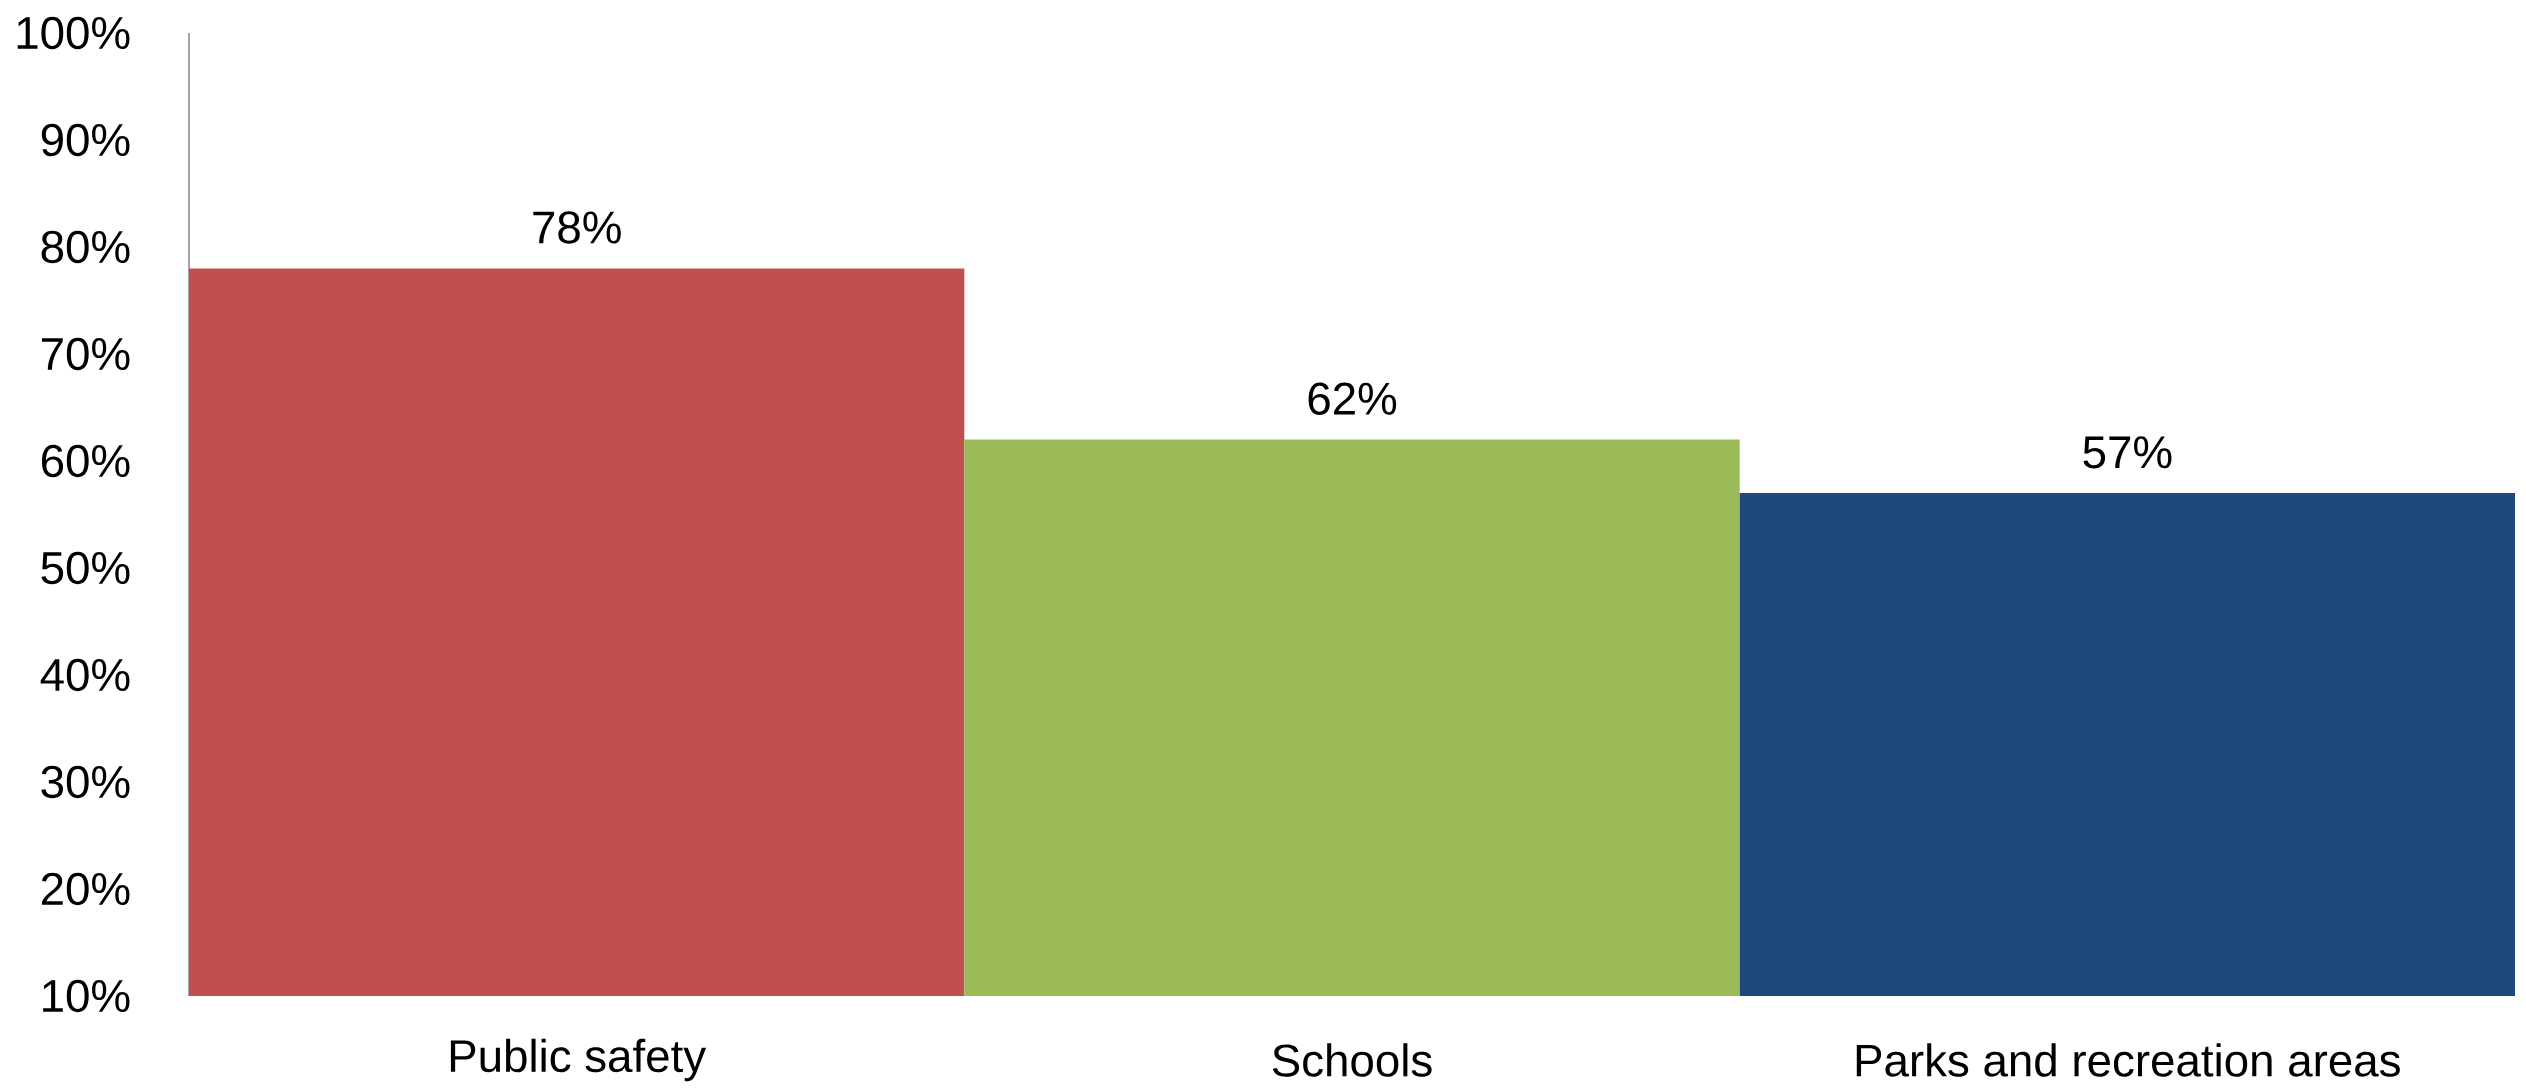  I want to click on y-tick-label: 90%, so click(85, 140).